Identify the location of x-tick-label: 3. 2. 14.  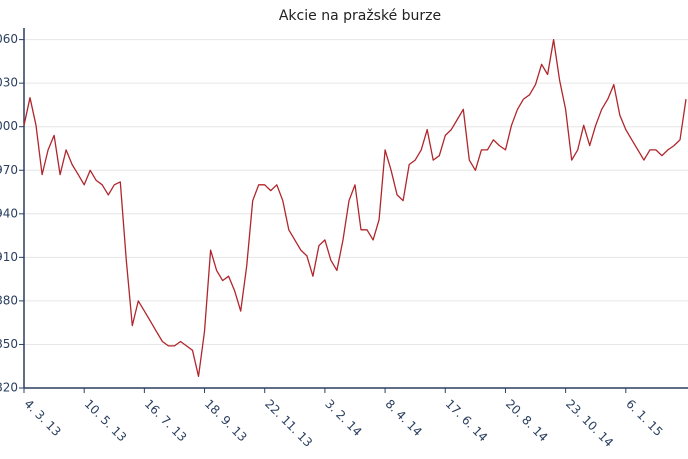
(343, 418).